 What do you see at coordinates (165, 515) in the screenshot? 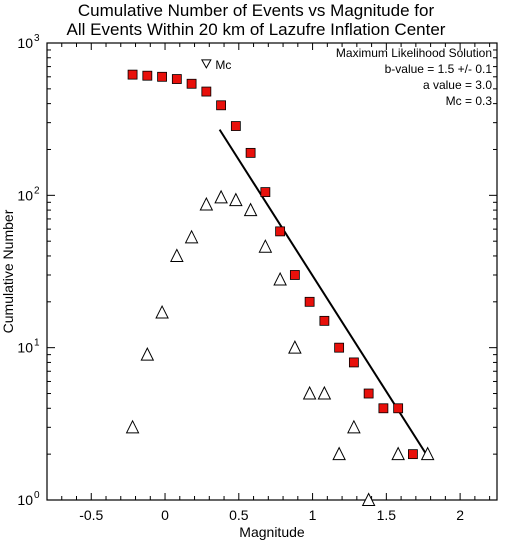
I see `x-tick-label: 0` at bounding box center [165, 515].